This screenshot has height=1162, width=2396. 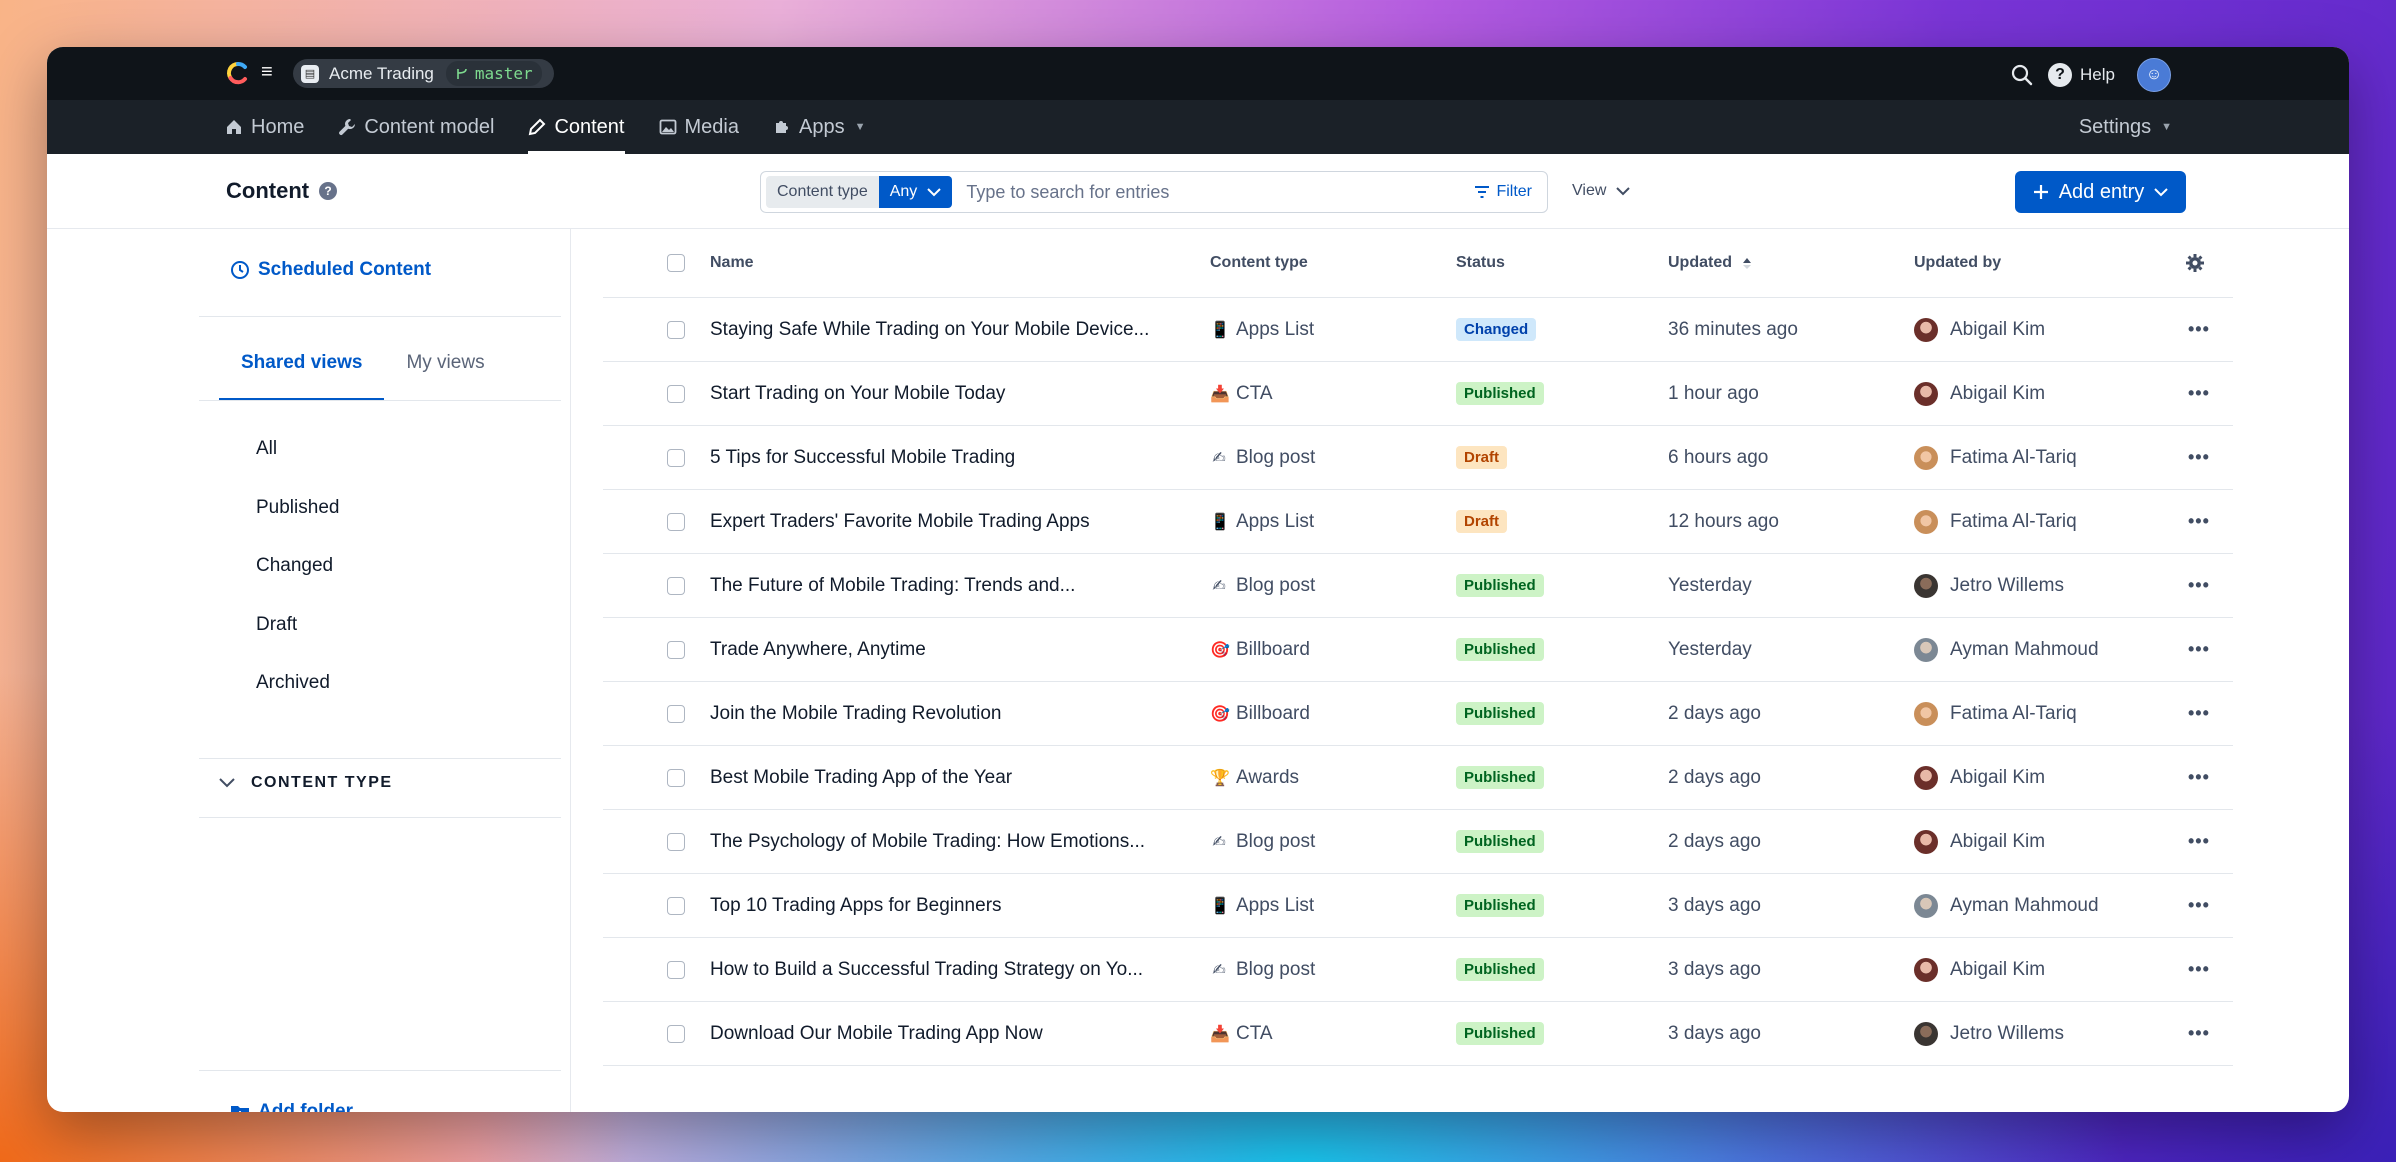 What do you see at coordinates (1219, 192) in the screenshot?
I see `search-input` at bounding box center [1219, 192].